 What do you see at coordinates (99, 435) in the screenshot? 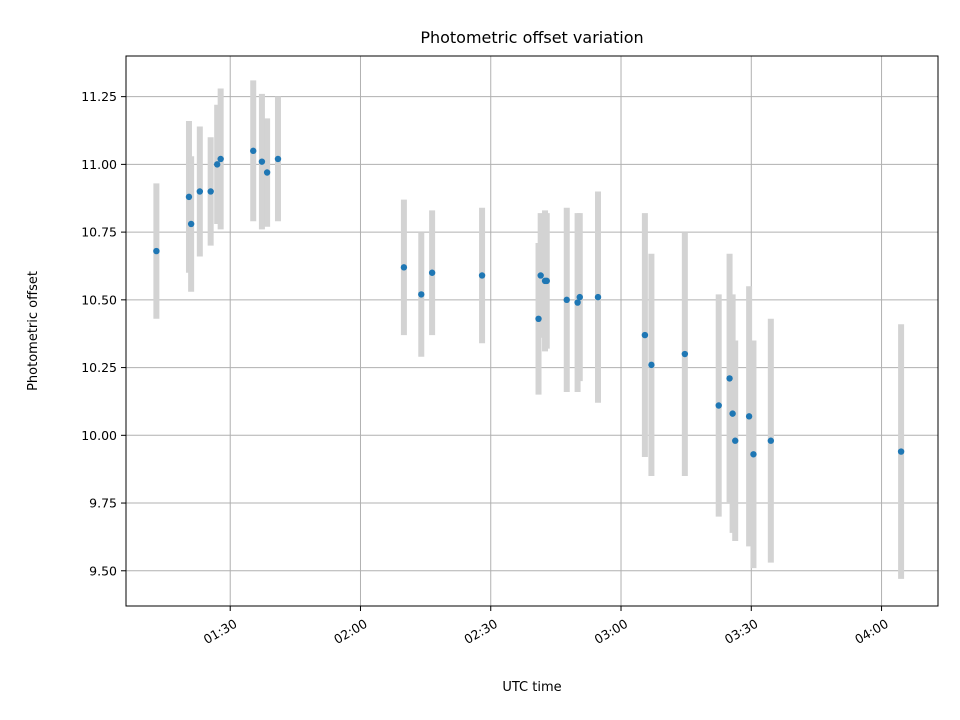
I see `y-tick-label: 10.00` at bounding box center [99, 435].